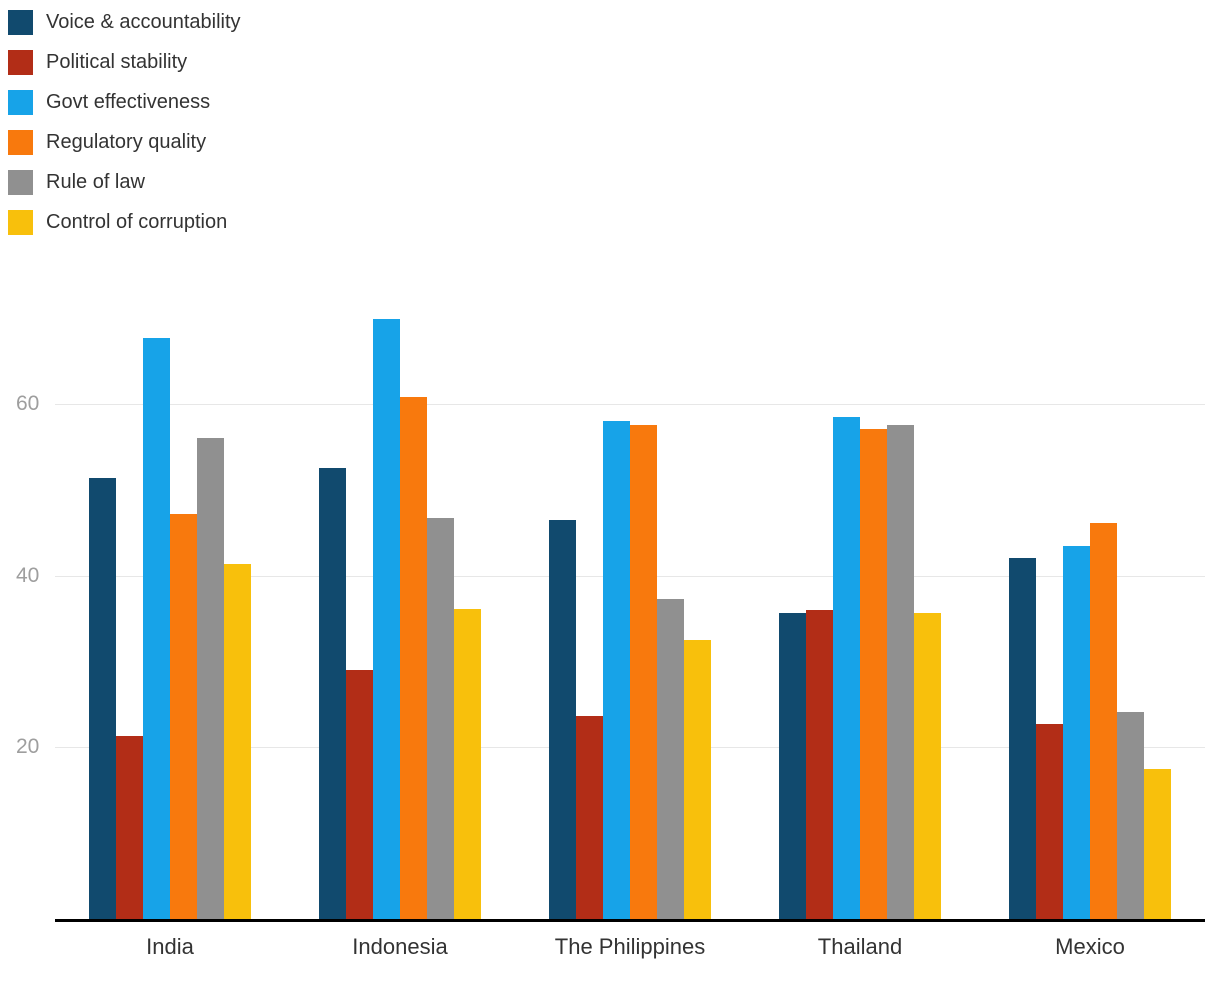 The width and height of the screenshot is (1220, 982). I want to click on legend-item-rule-of-law: Rule of law, so click(124, 182).